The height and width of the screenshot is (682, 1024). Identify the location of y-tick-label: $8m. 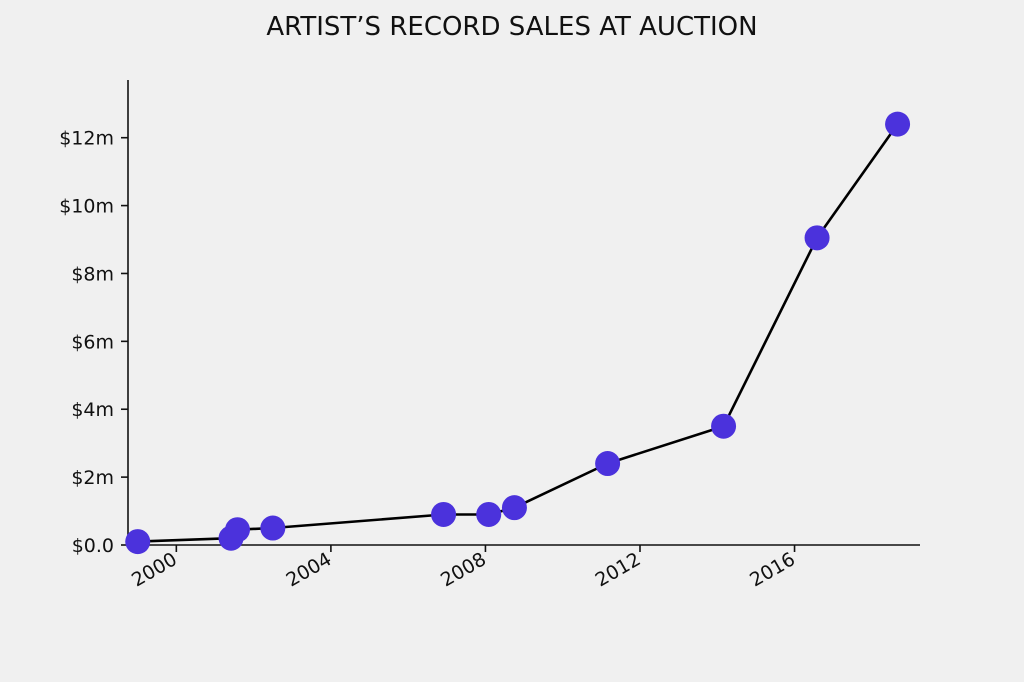
(92, 274).